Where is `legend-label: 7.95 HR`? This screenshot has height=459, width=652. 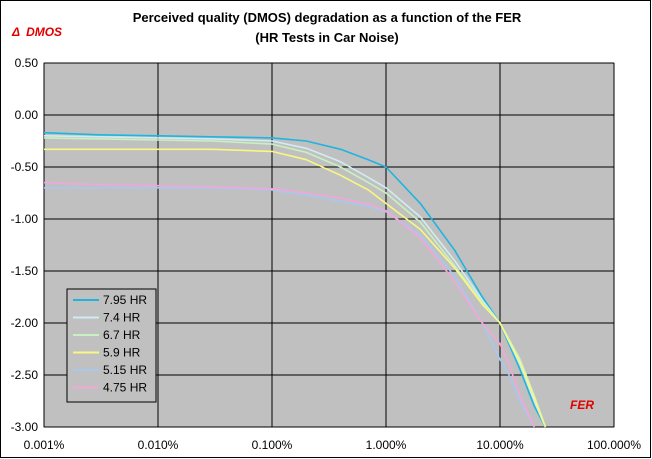
legend-label: 7.95 HR is located at coordinates (125, 300).